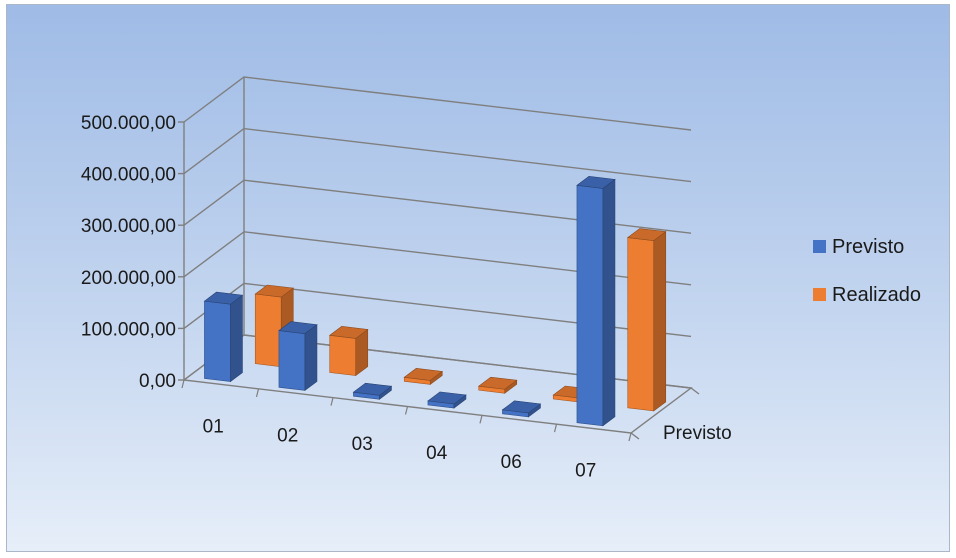 This screenshot has height=558, width=956. I want to click on y-tick-label: 300.000,00, so click(128, 226).